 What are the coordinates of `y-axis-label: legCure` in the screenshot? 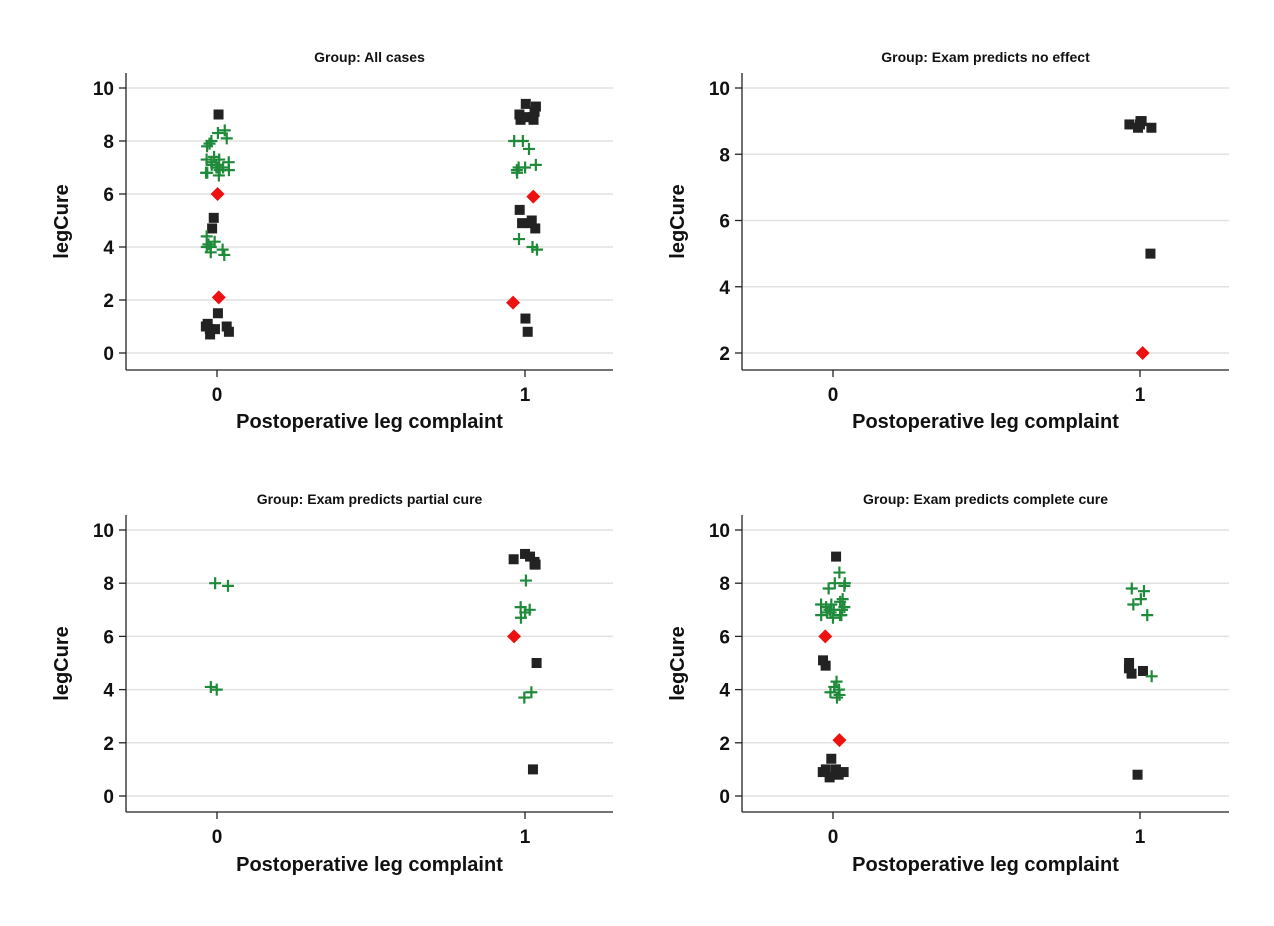 It's located at (678, 663).